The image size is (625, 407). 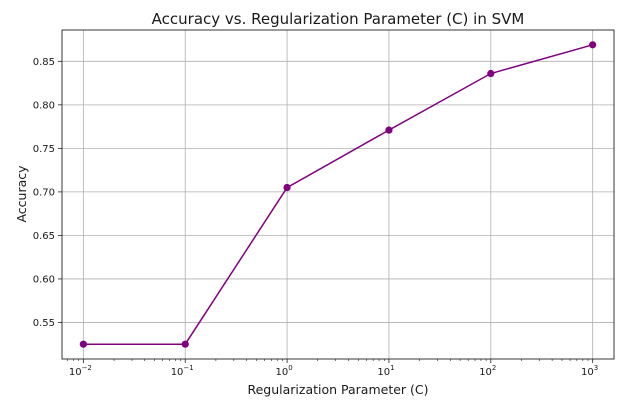 I want to click on y-tick-label: 0.60, so click(x=44, y=279).